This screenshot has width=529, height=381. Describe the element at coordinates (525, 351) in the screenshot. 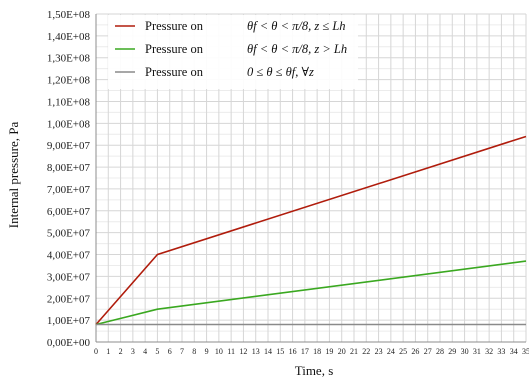

I see `x-tick-label: 35` at that location.